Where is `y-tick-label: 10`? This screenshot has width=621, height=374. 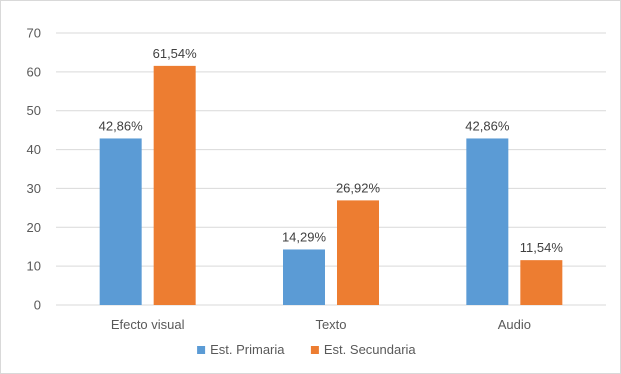 y-tick-label: 10 is located at coordinates (34, 266).